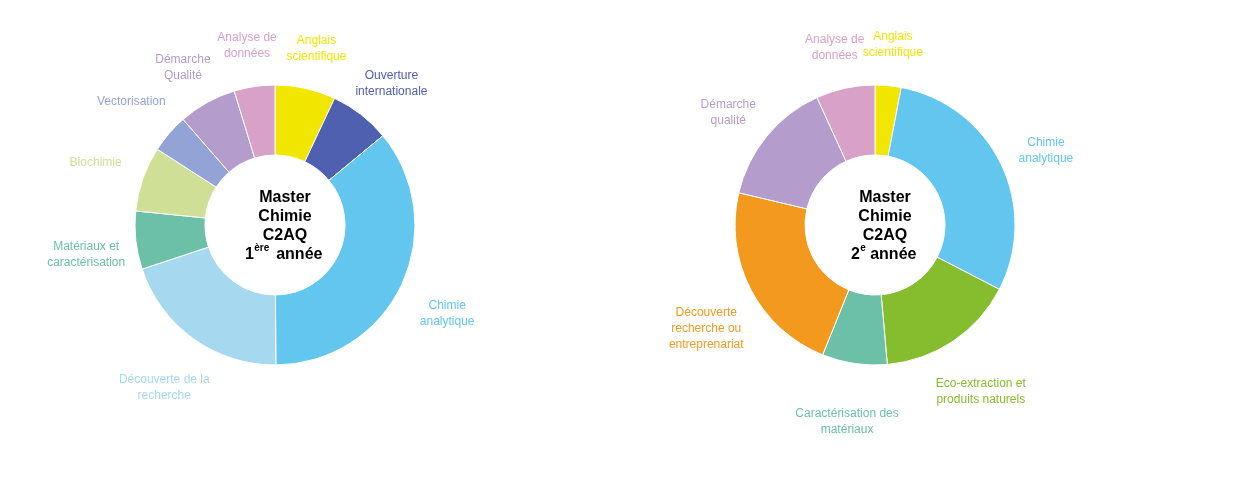  Describe the element at coordinates (95, 162) in the screenshot. I see `slice-label: Biochimie` at that location.